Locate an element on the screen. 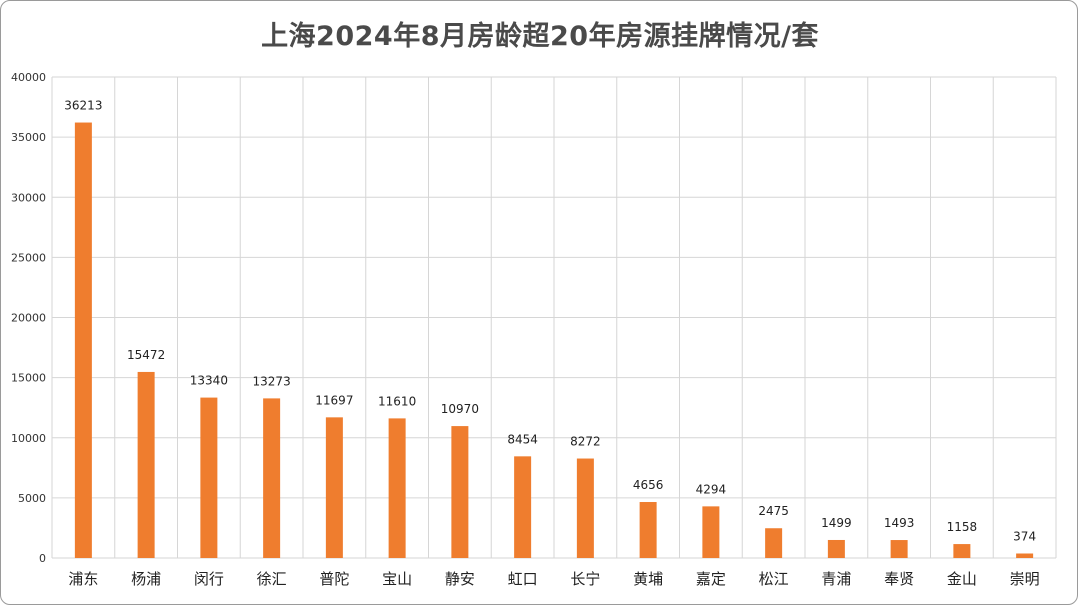 Image resolution: width=1080 pixels, height=607 pixels. y-tick-label: 10000 is located at coordinates (28, 438).